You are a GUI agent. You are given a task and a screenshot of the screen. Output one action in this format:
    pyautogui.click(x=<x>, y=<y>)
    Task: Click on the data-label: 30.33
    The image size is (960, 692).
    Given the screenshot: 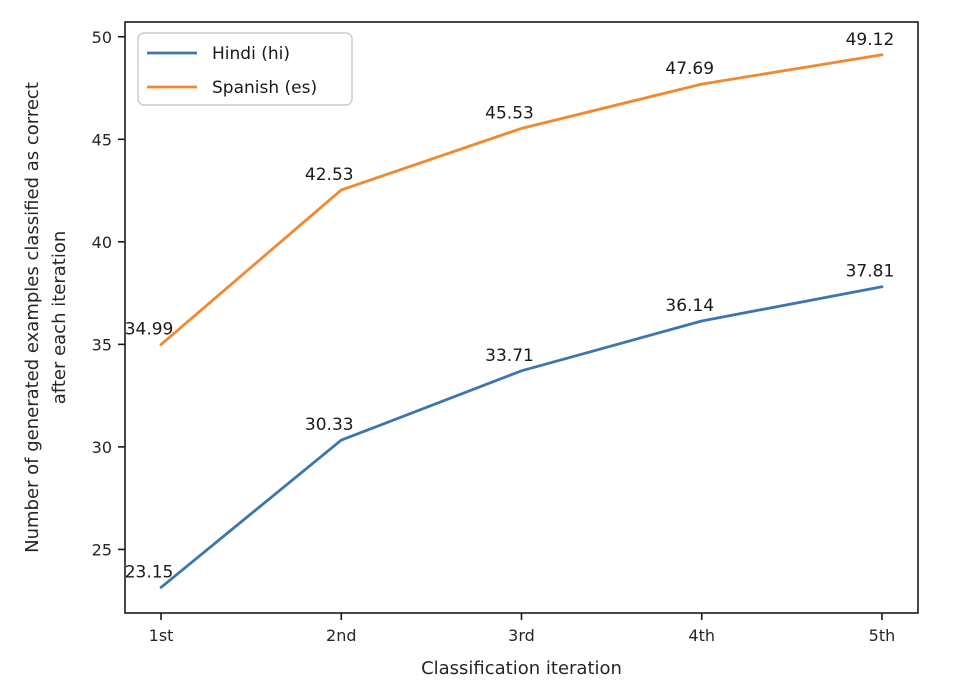 What is the action you would take?
    pyautogui.click(x=329, y=425)
    